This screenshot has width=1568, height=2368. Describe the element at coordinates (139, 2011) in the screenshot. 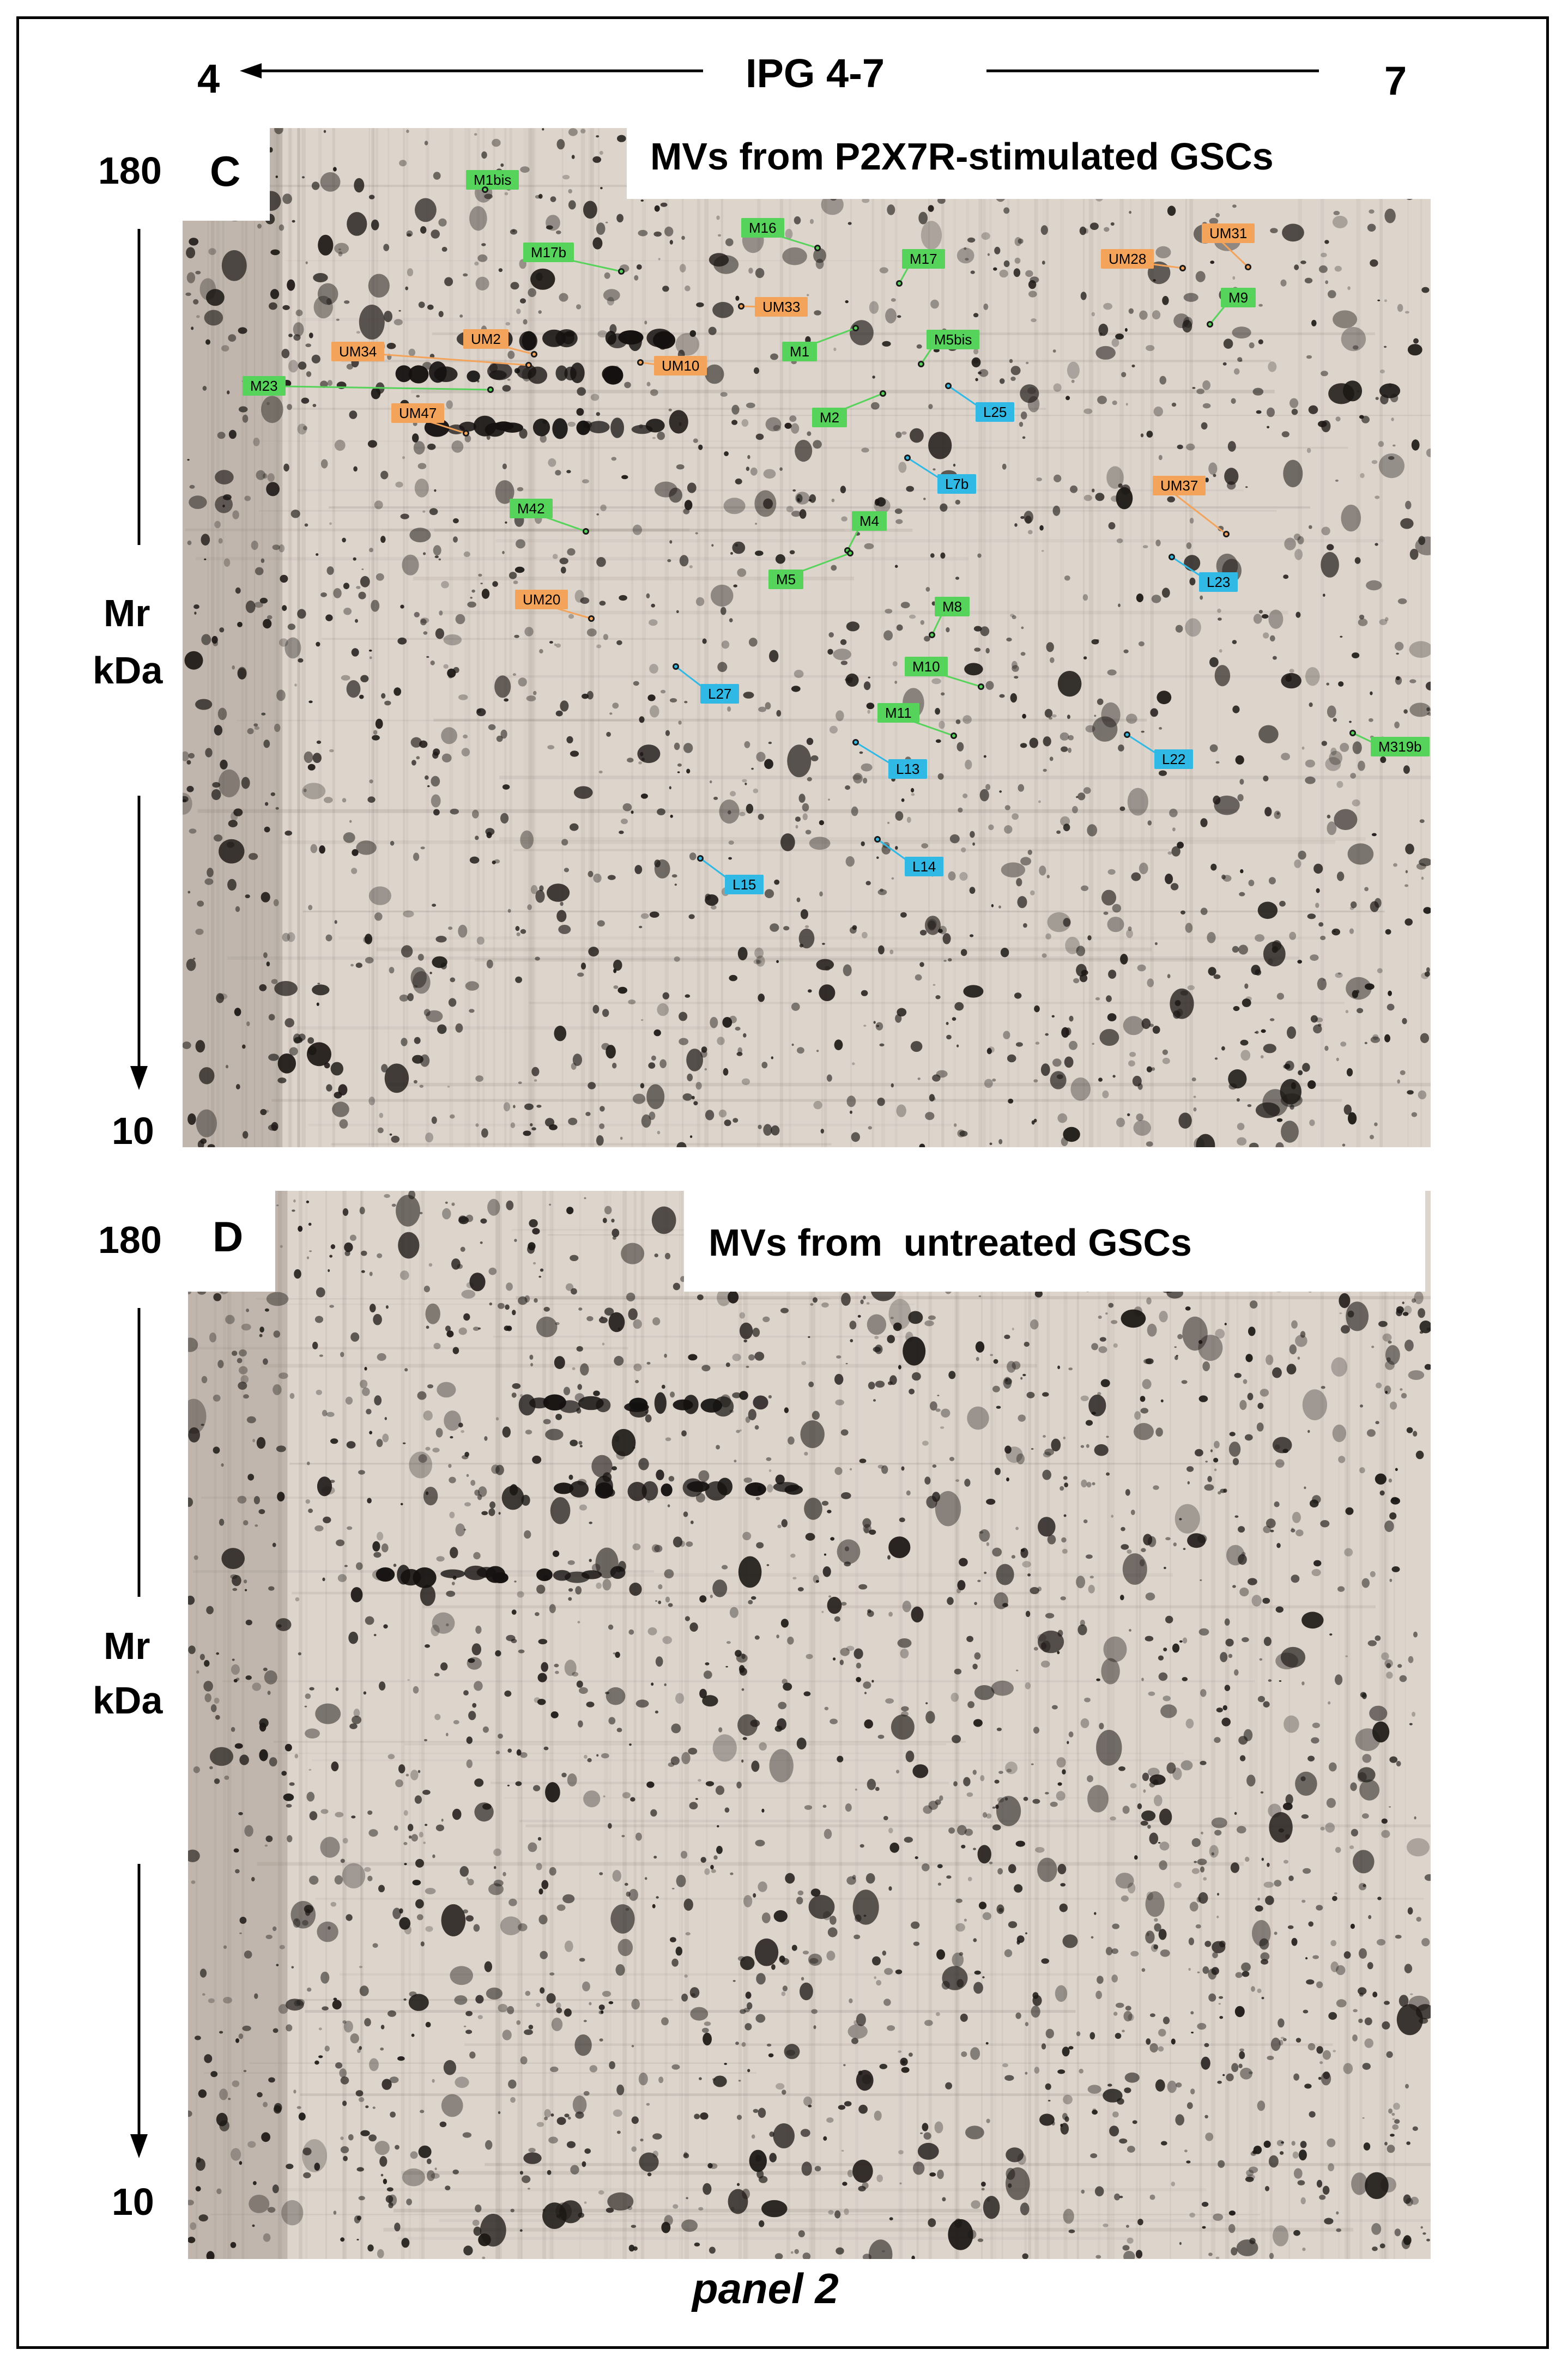

I see `panel-d-mw-axis-arrow` at that location.